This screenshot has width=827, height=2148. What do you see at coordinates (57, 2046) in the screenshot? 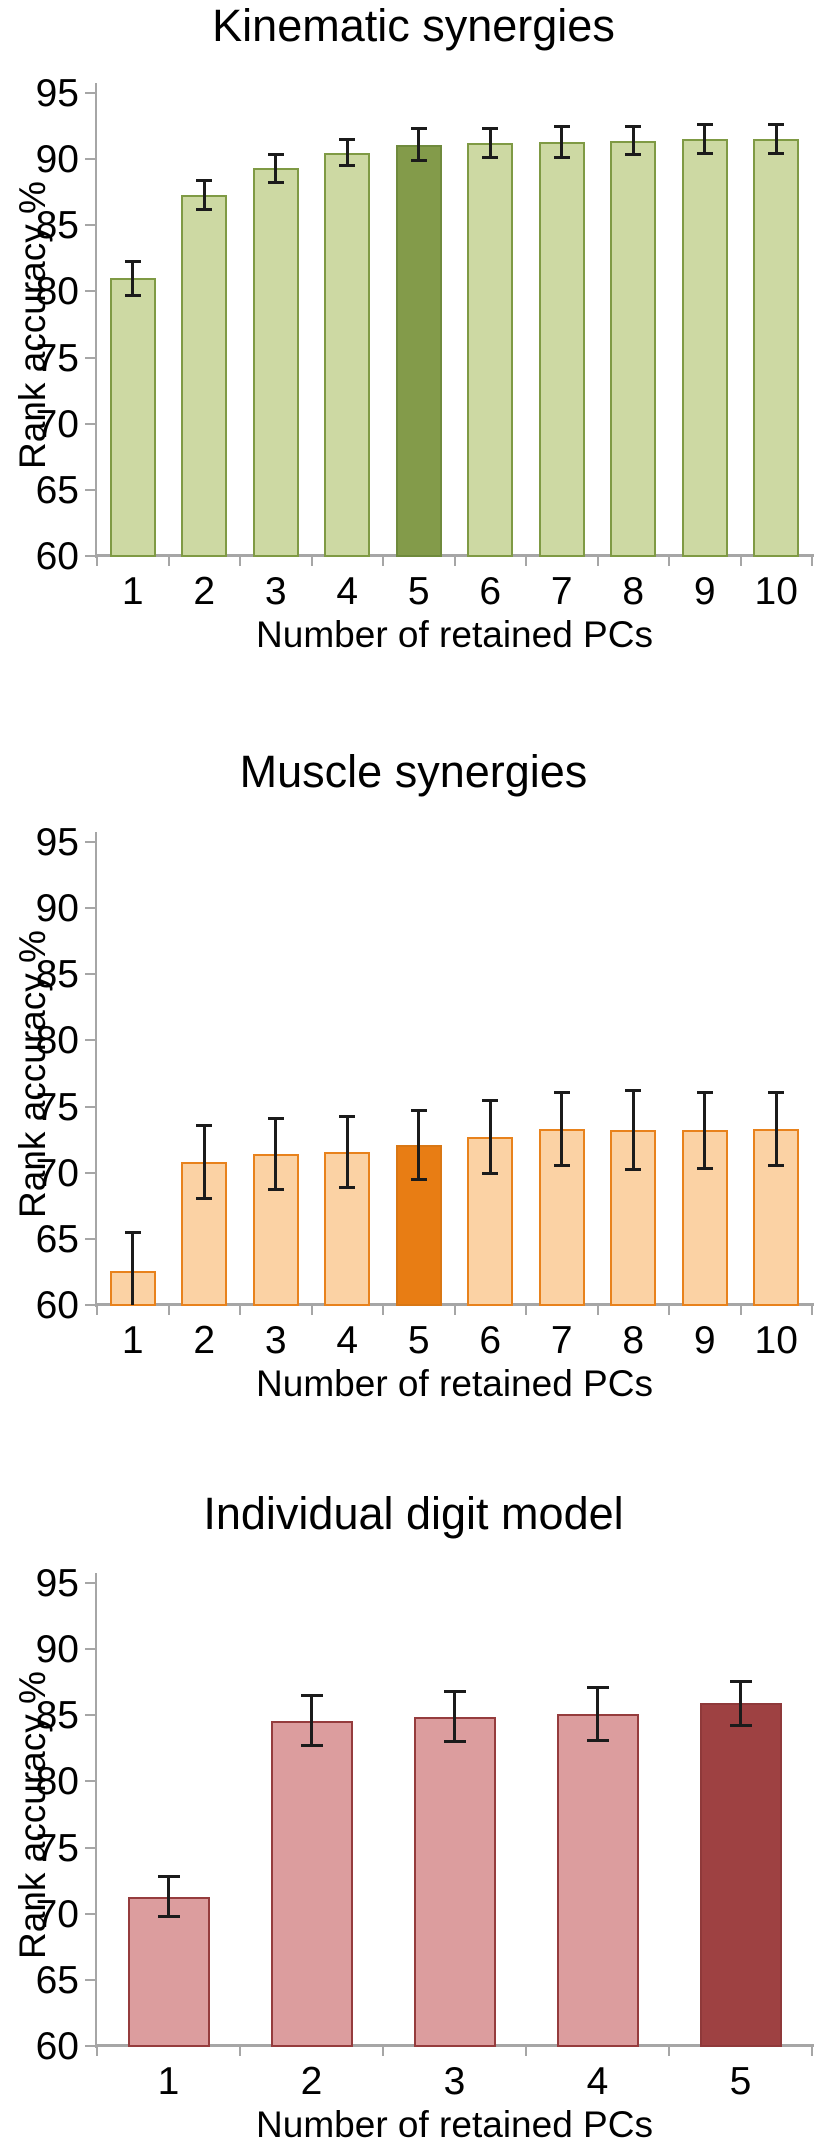
I see `y-tick-label: 60` at bounding box center [57, 2046].